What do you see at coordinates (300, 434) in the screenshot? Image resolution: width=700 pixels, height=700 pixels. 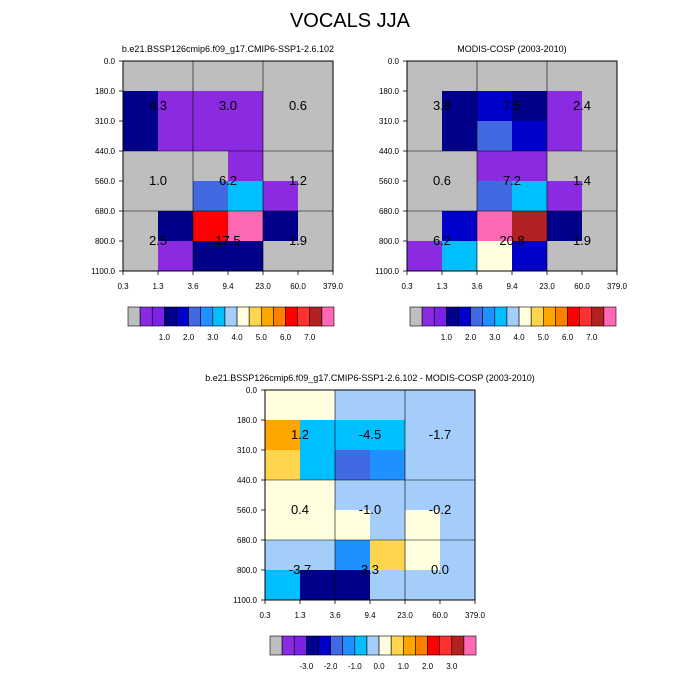 I see `block-value-label: 1.2` at bounding box center [300, 434].